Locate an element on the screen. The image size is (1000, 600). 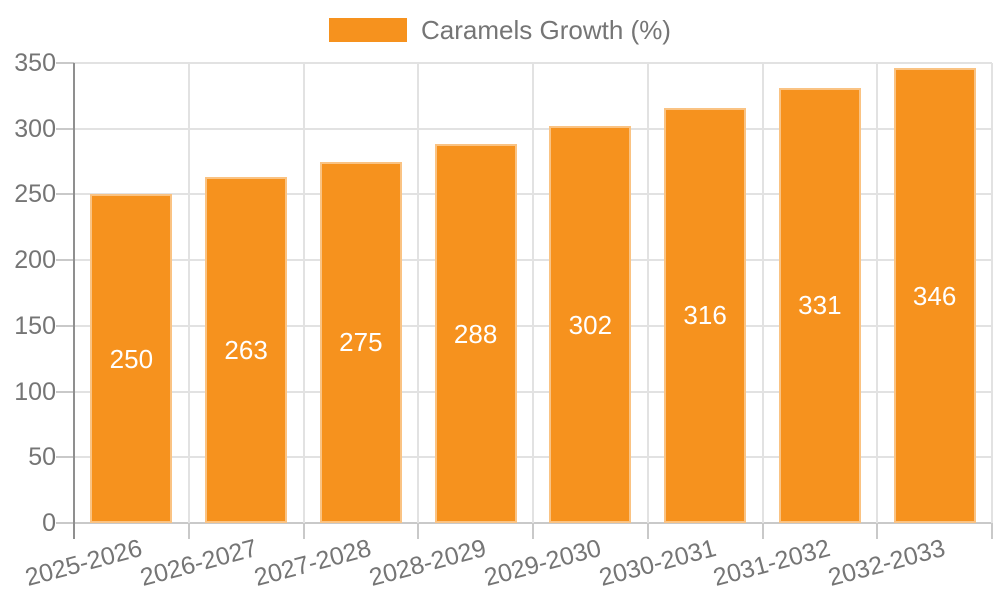
y-axis-tick-label: 150 is located at coordinates (35, 325).